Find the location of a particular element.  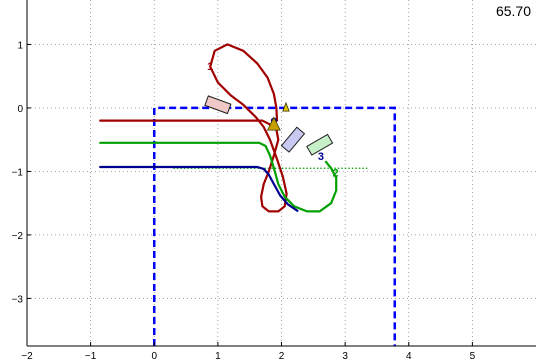

x-tick-label: 3 is located at coordinates (345, 356).